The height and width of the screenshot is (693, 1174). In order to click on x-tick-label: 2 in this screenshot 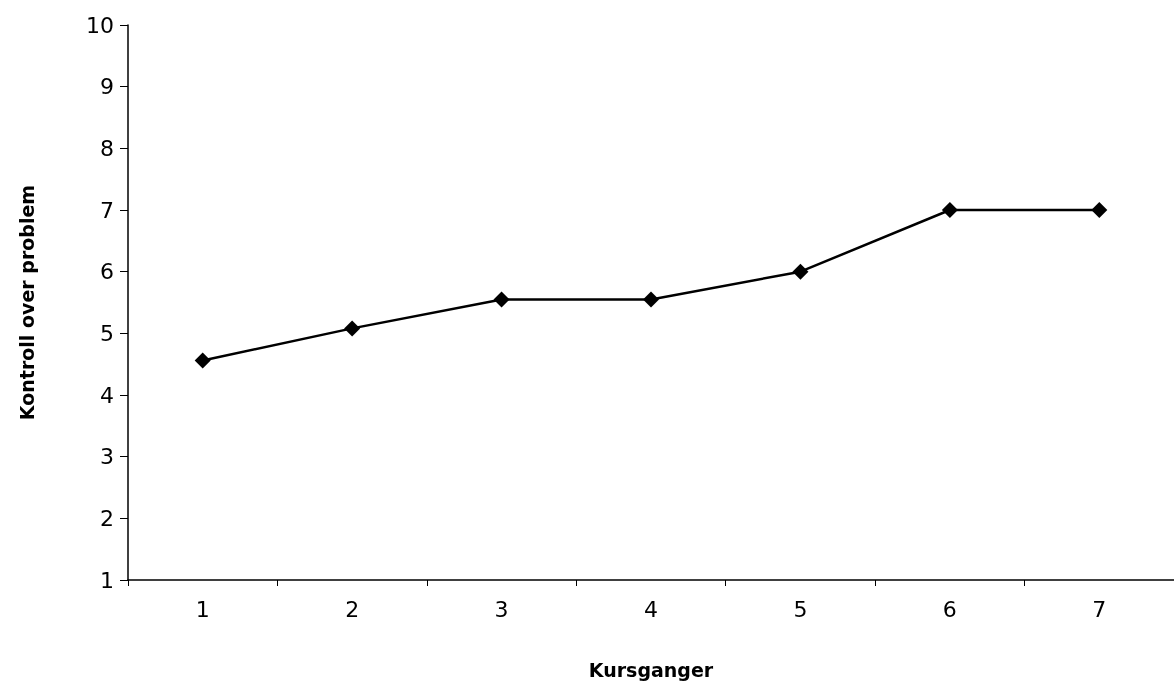, I will do `click(352, 609)`.